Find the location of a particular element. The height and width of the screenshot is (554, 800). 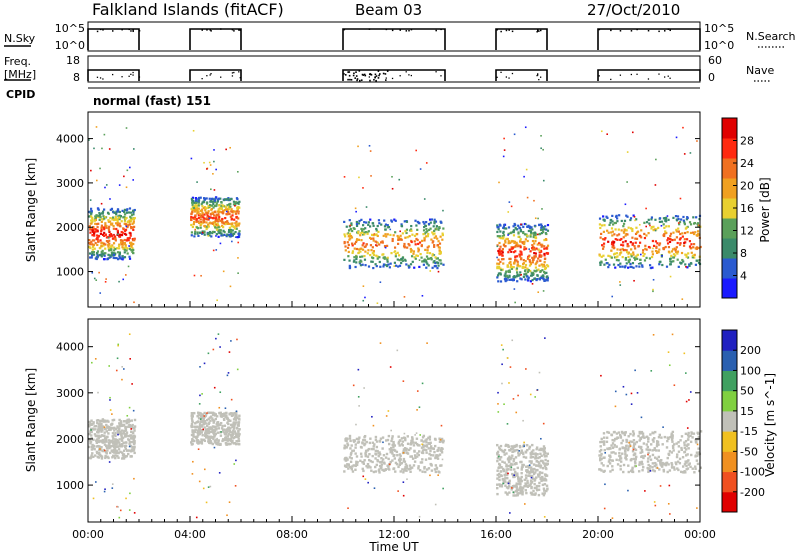

nsky-noise-dot is located at coordinates (620, 31).